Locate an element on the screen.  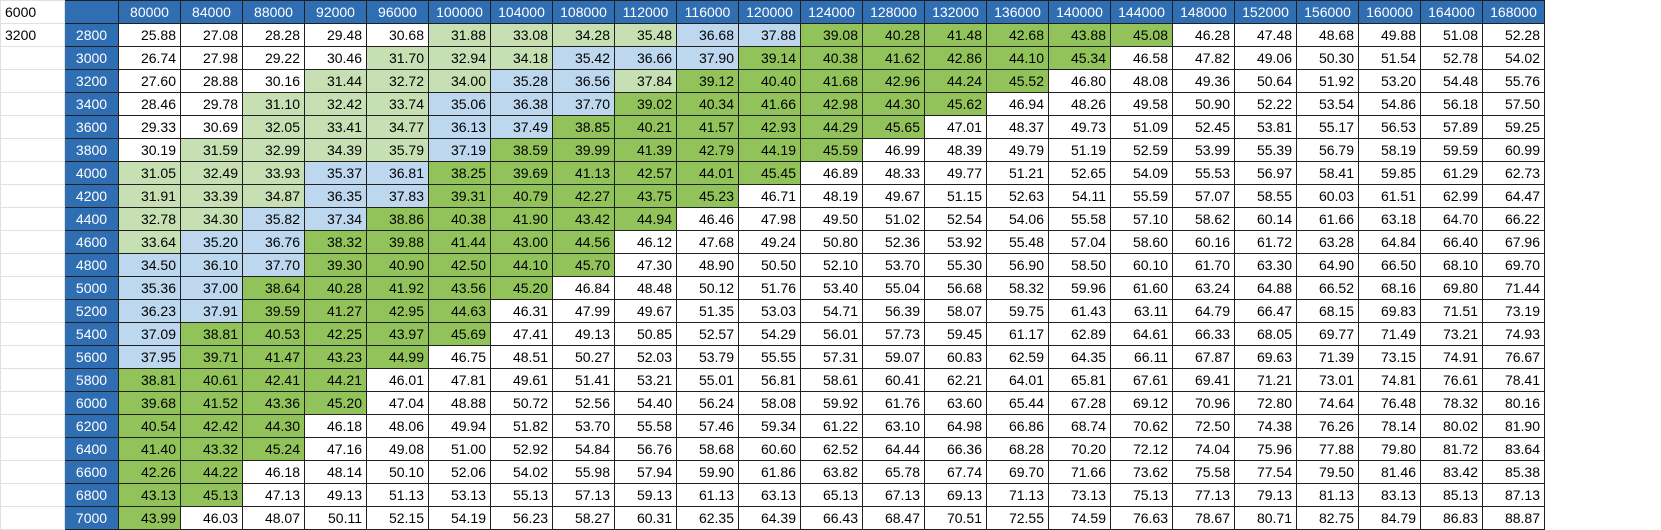
data-cell: 48.14 is located at coordinates (335, 472).